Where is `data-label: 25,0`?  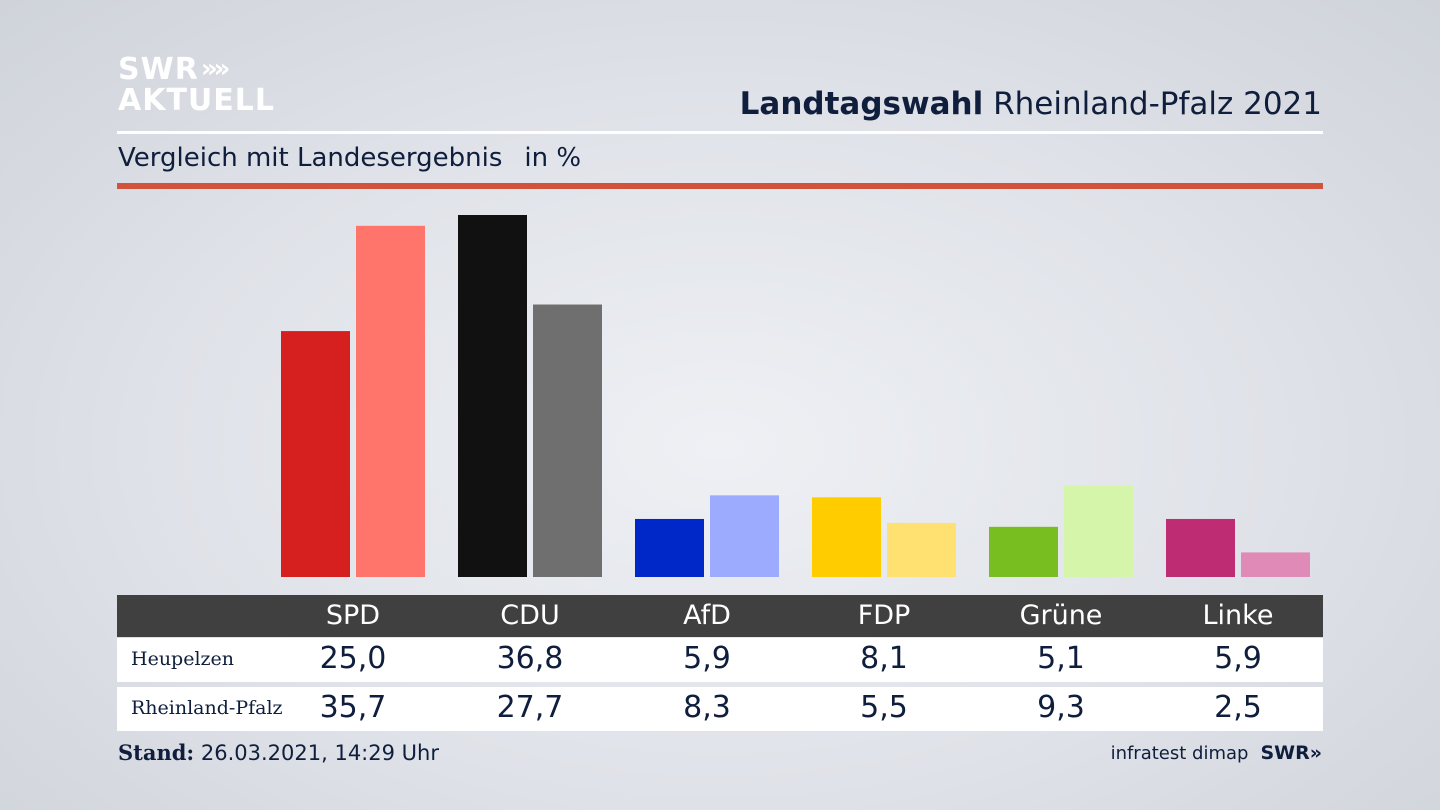
data-label: 25,0 is located at coordinates (353, 658).